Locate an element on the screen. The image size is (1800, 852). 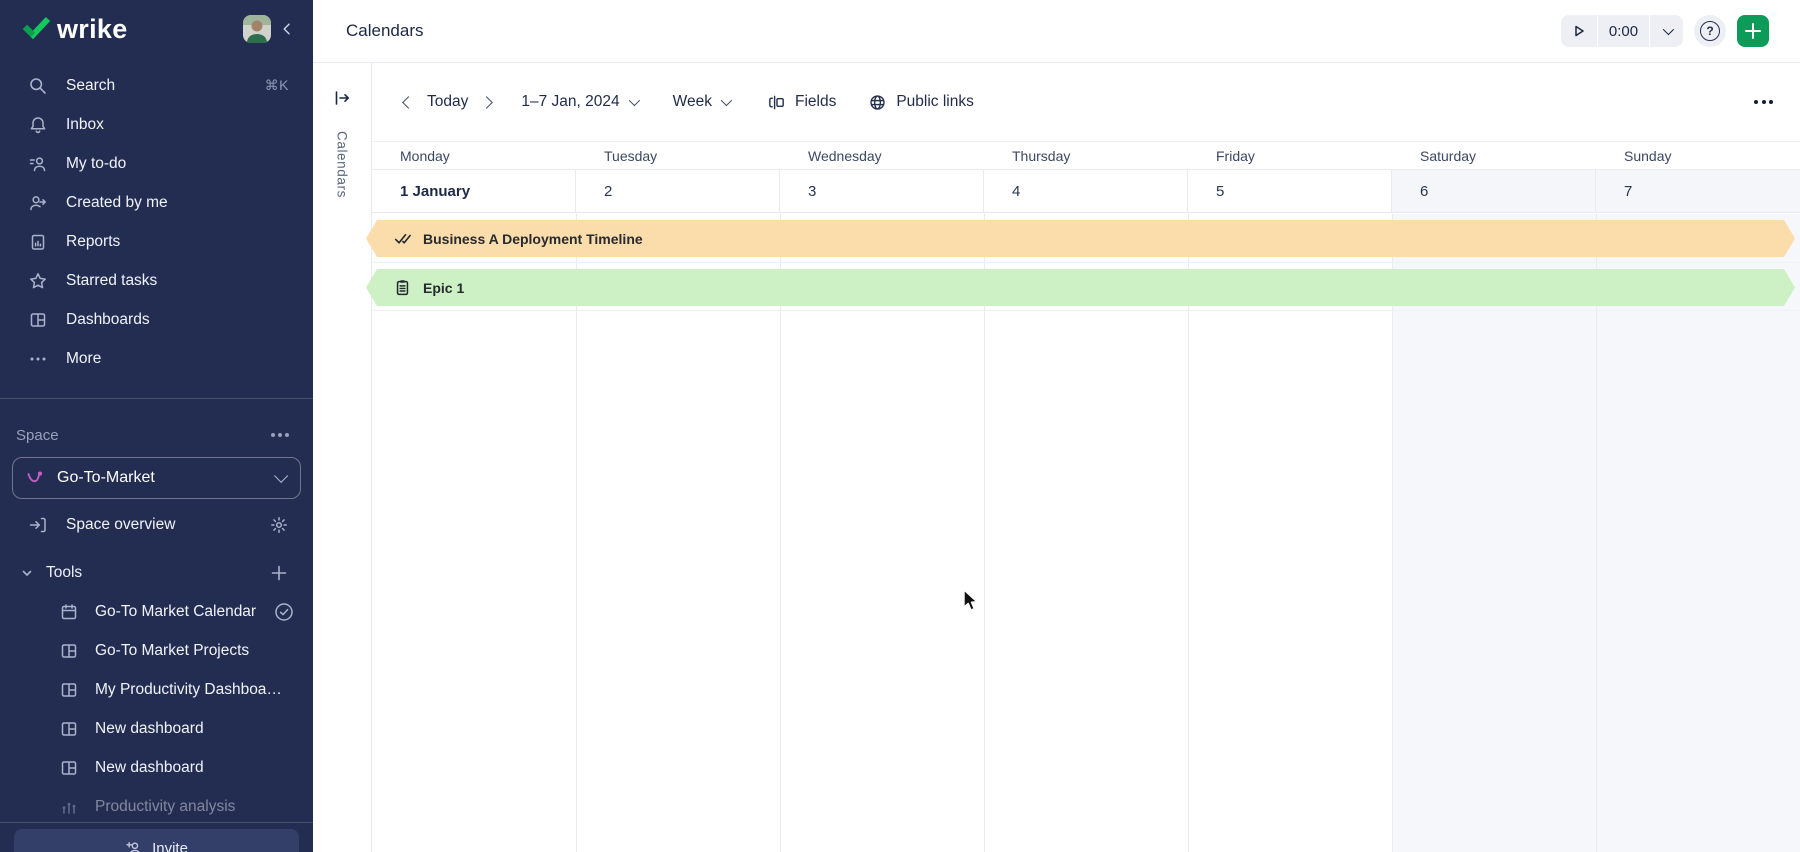
avatar is located at coordinates (257, 29).